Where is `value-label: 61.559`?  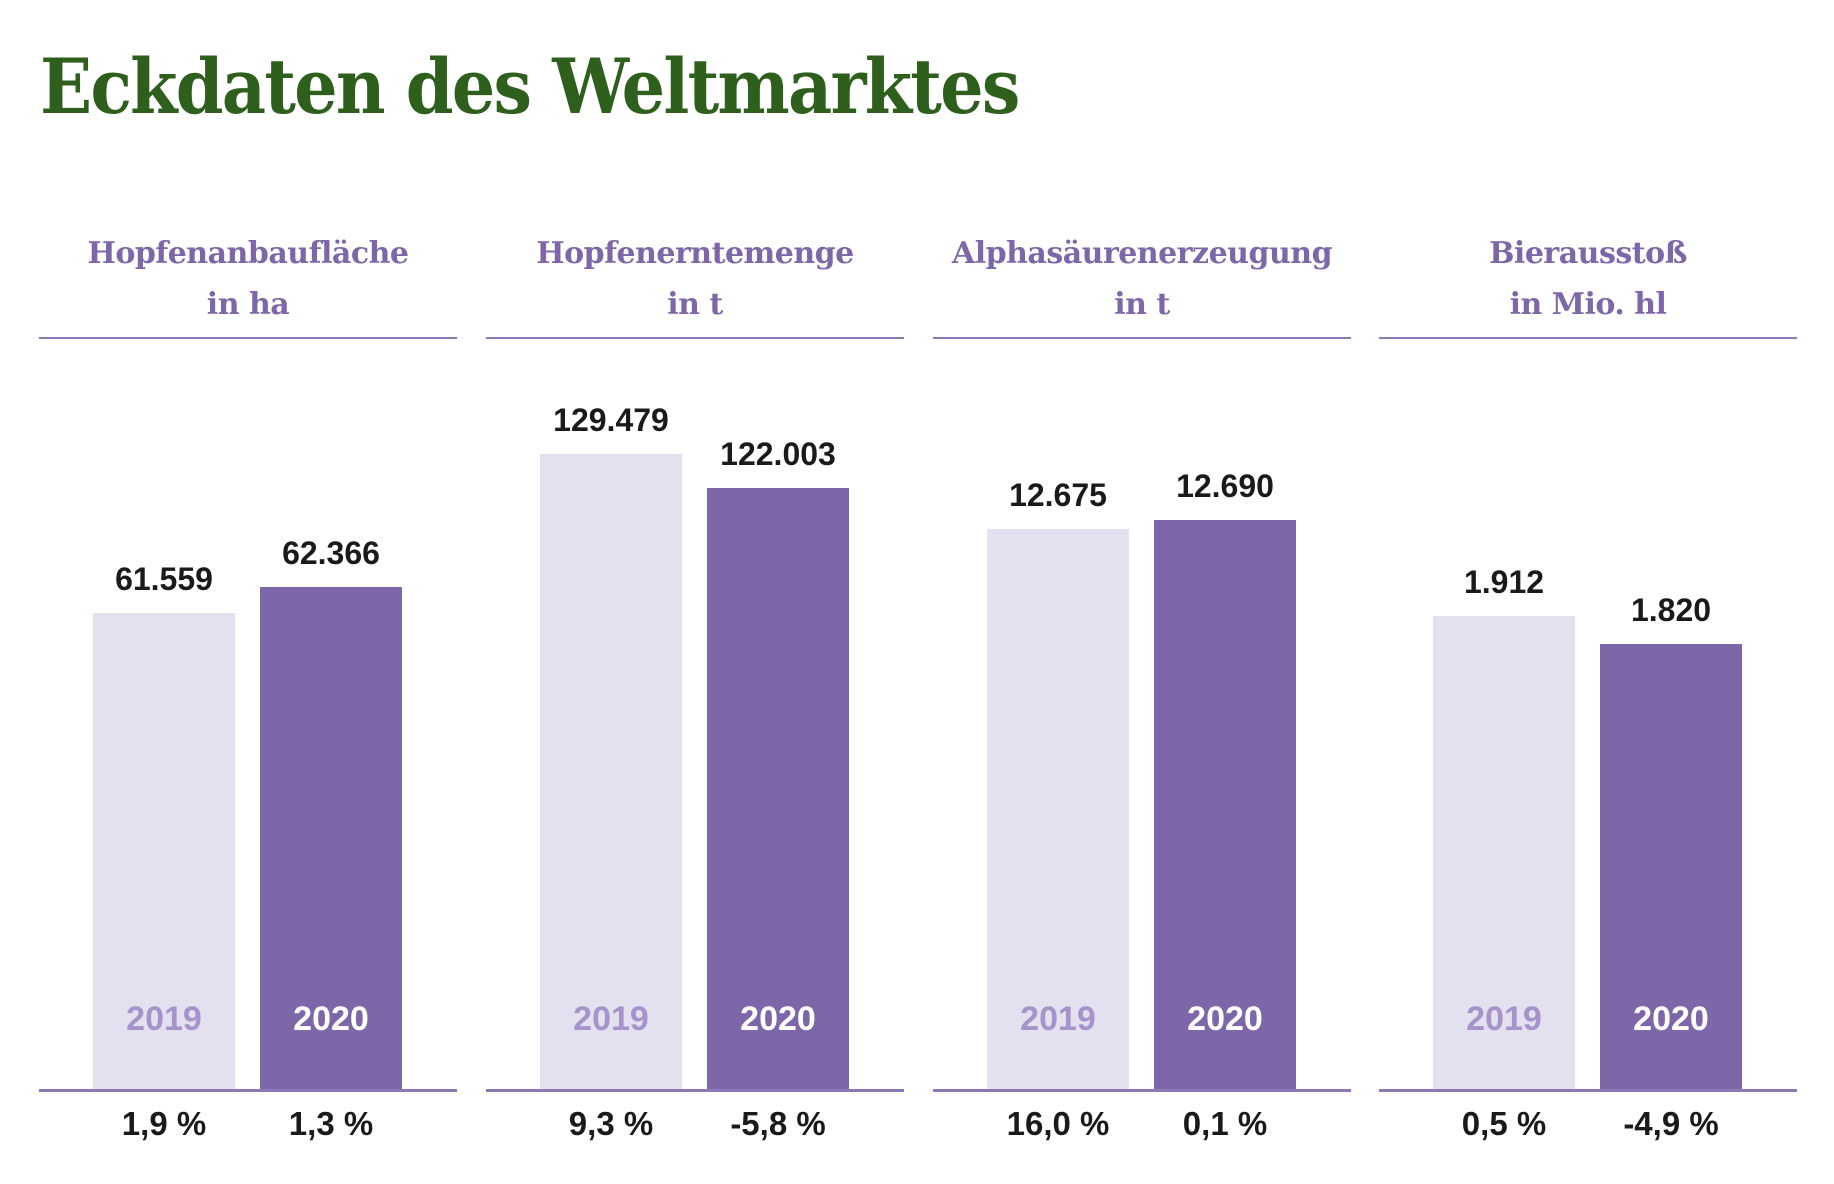 value-label: 61.559 is located at coordinates (164, 579).